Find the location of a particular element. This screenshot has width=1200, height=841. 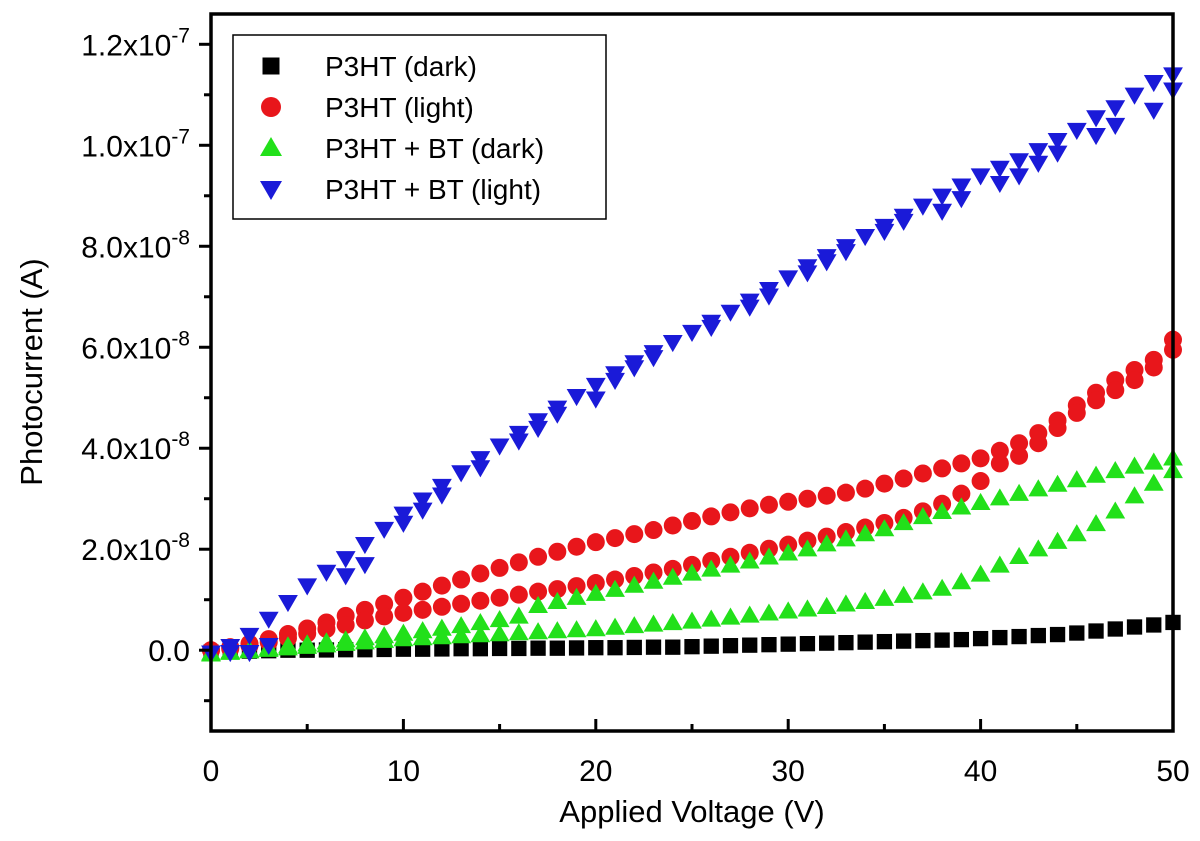

legend-label: P3HT (dark) is located at coordinates (401, 66).